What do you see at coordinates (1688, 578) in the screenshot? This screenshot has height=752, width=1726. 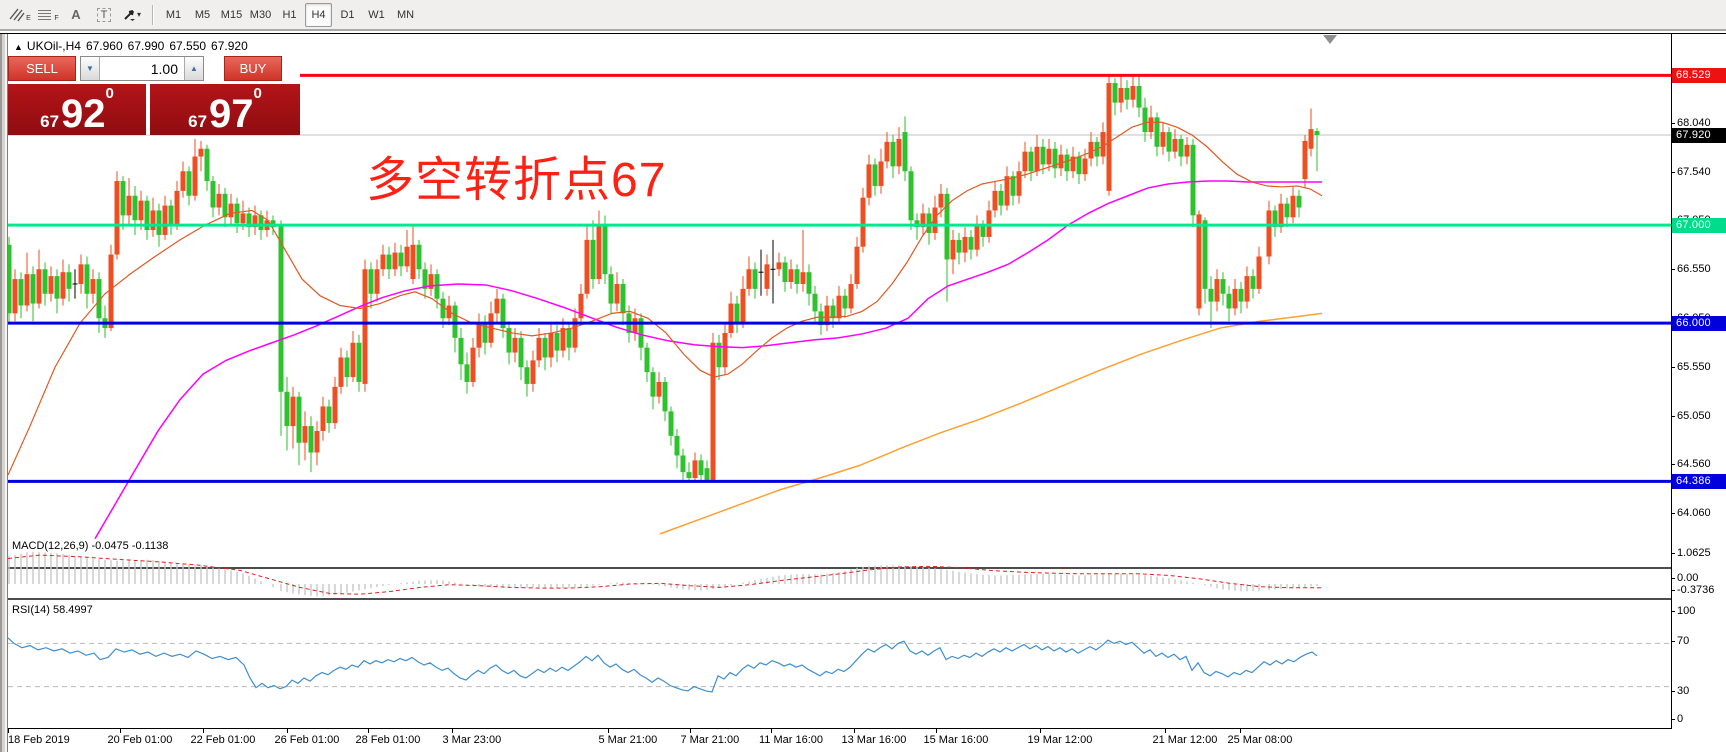 I see `macd-axis-label: 0.00` at bounding box center [1688, 578].